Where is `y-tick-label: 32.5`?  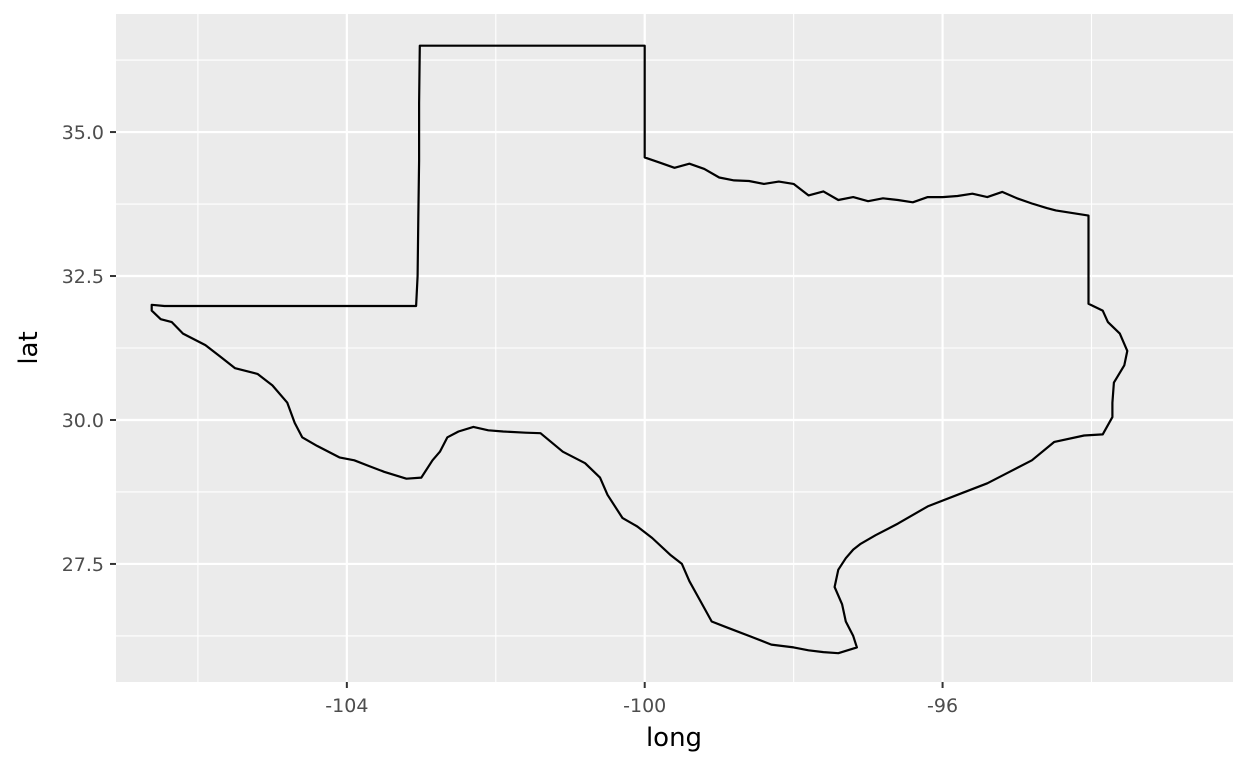 y-tick-label: 32.5 is located at coordinates (83, 277).